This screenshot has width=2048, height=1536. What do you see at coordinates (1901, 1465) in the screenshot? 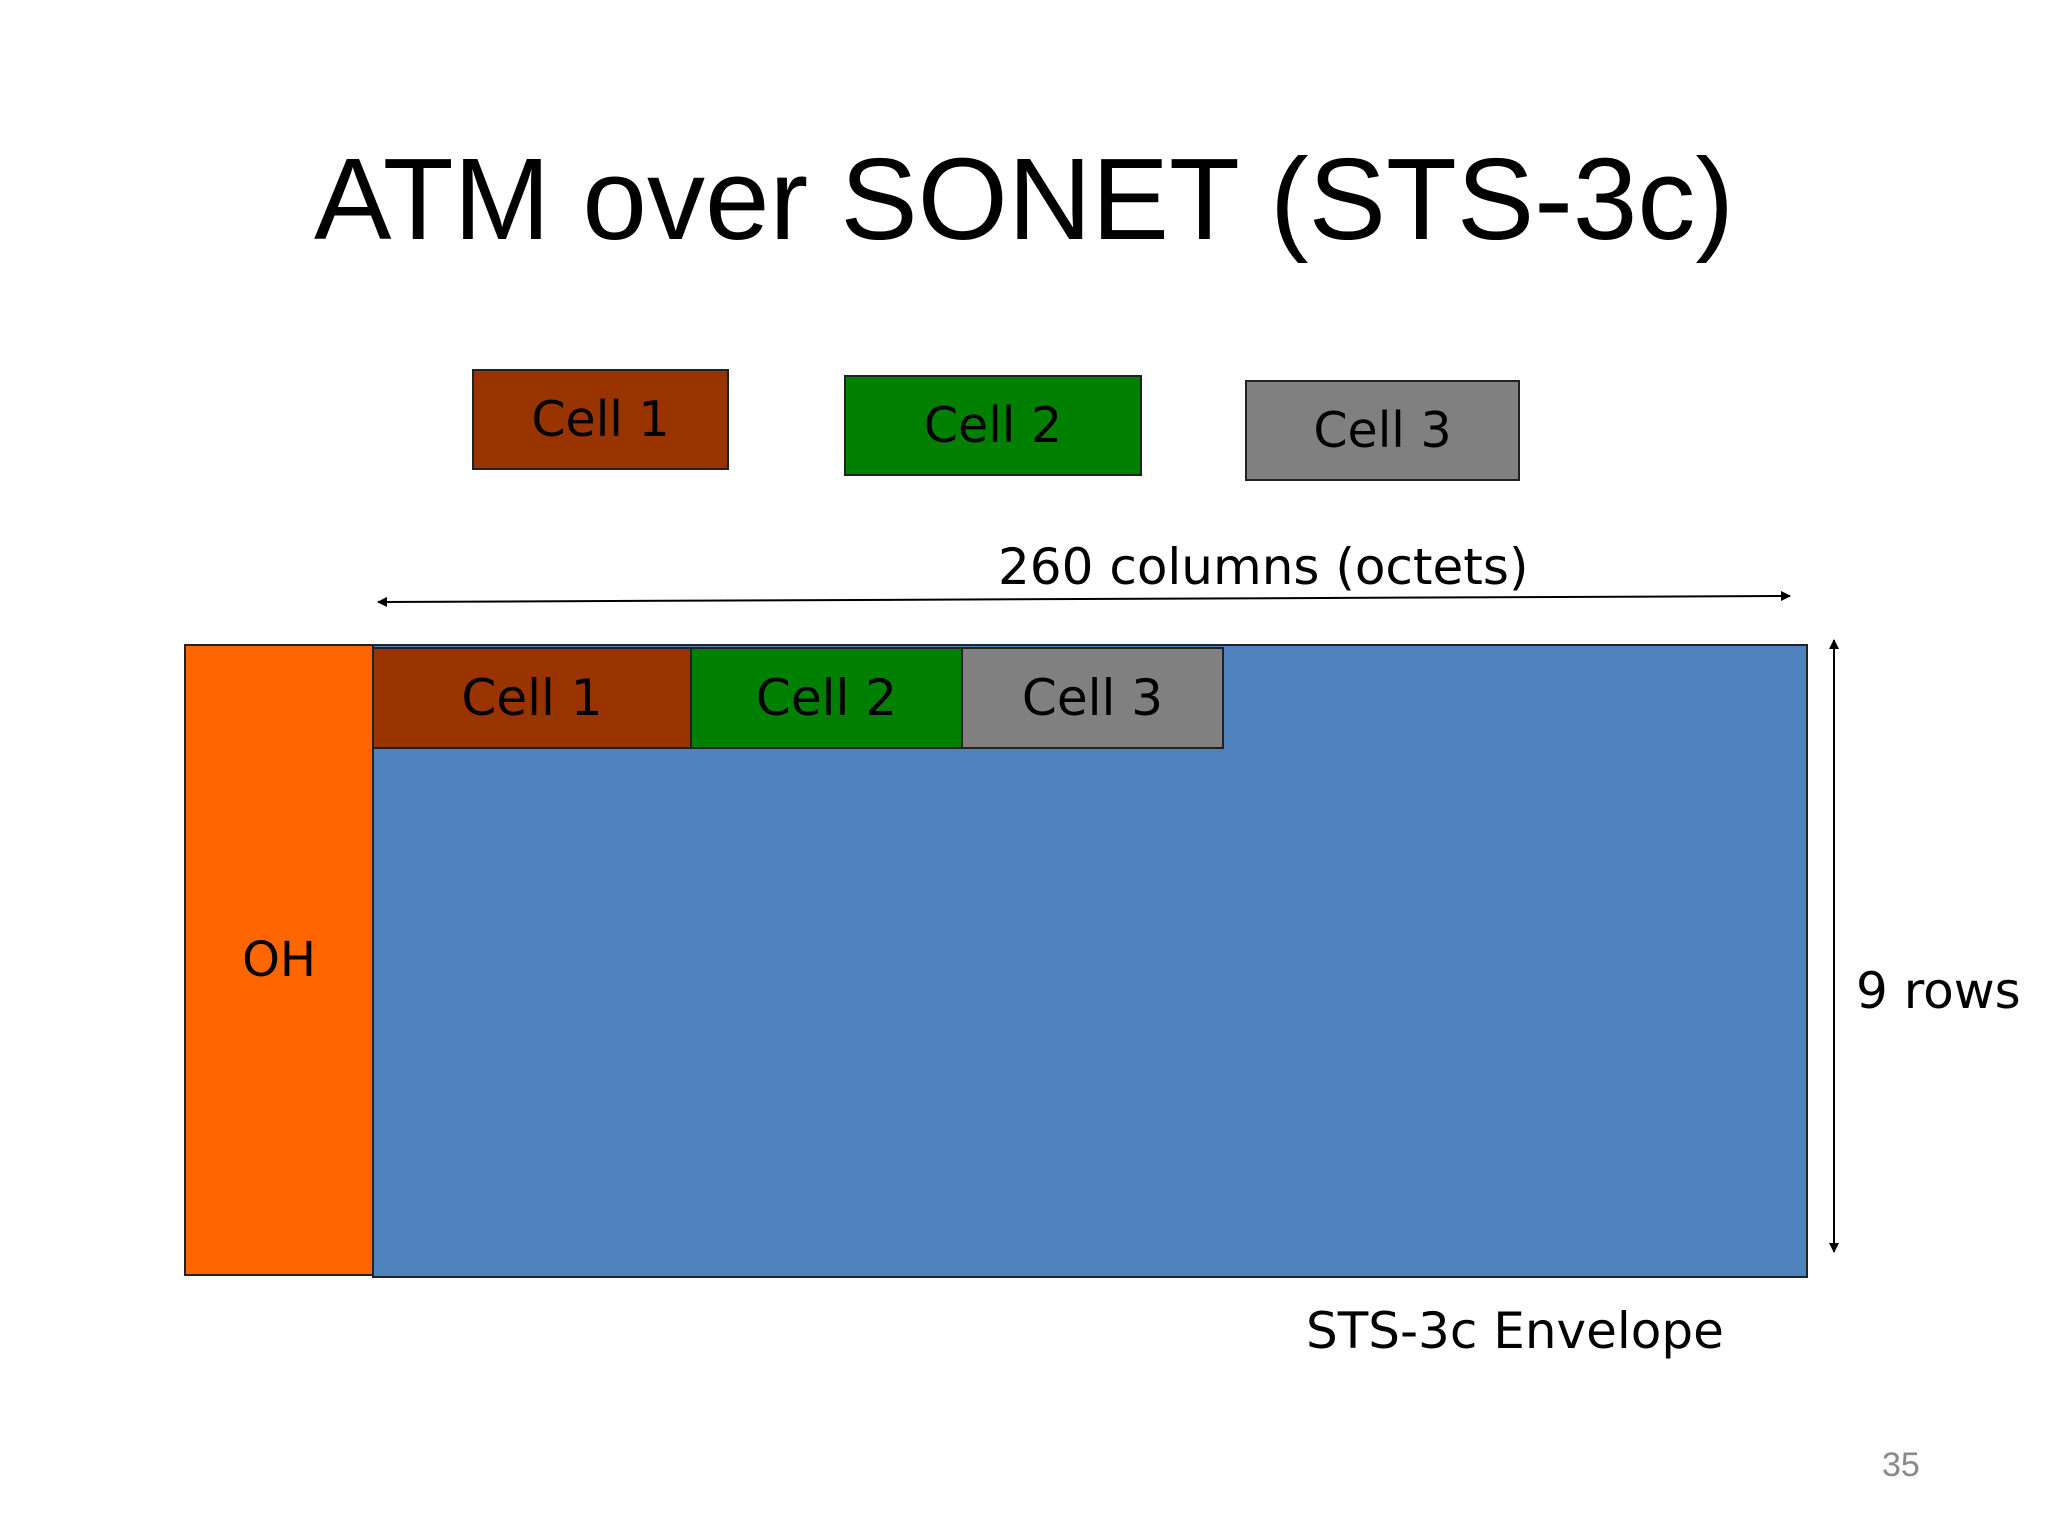
I see `page-number: 35` at bounding box center [1901, 1465].